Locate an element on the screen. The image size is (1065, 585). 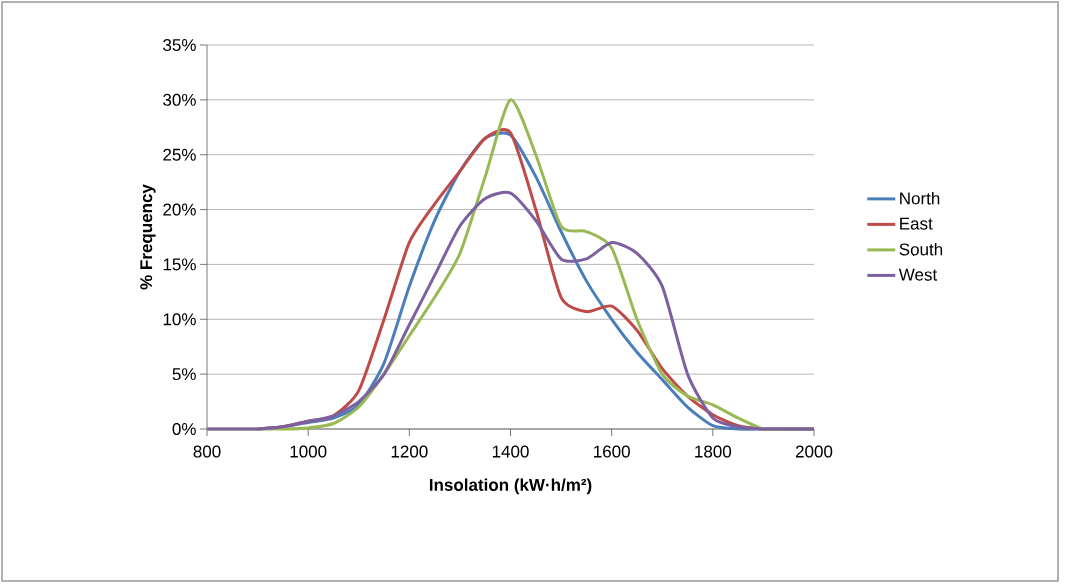
y-tick-label: 15% is located at coordinates (179, 264).